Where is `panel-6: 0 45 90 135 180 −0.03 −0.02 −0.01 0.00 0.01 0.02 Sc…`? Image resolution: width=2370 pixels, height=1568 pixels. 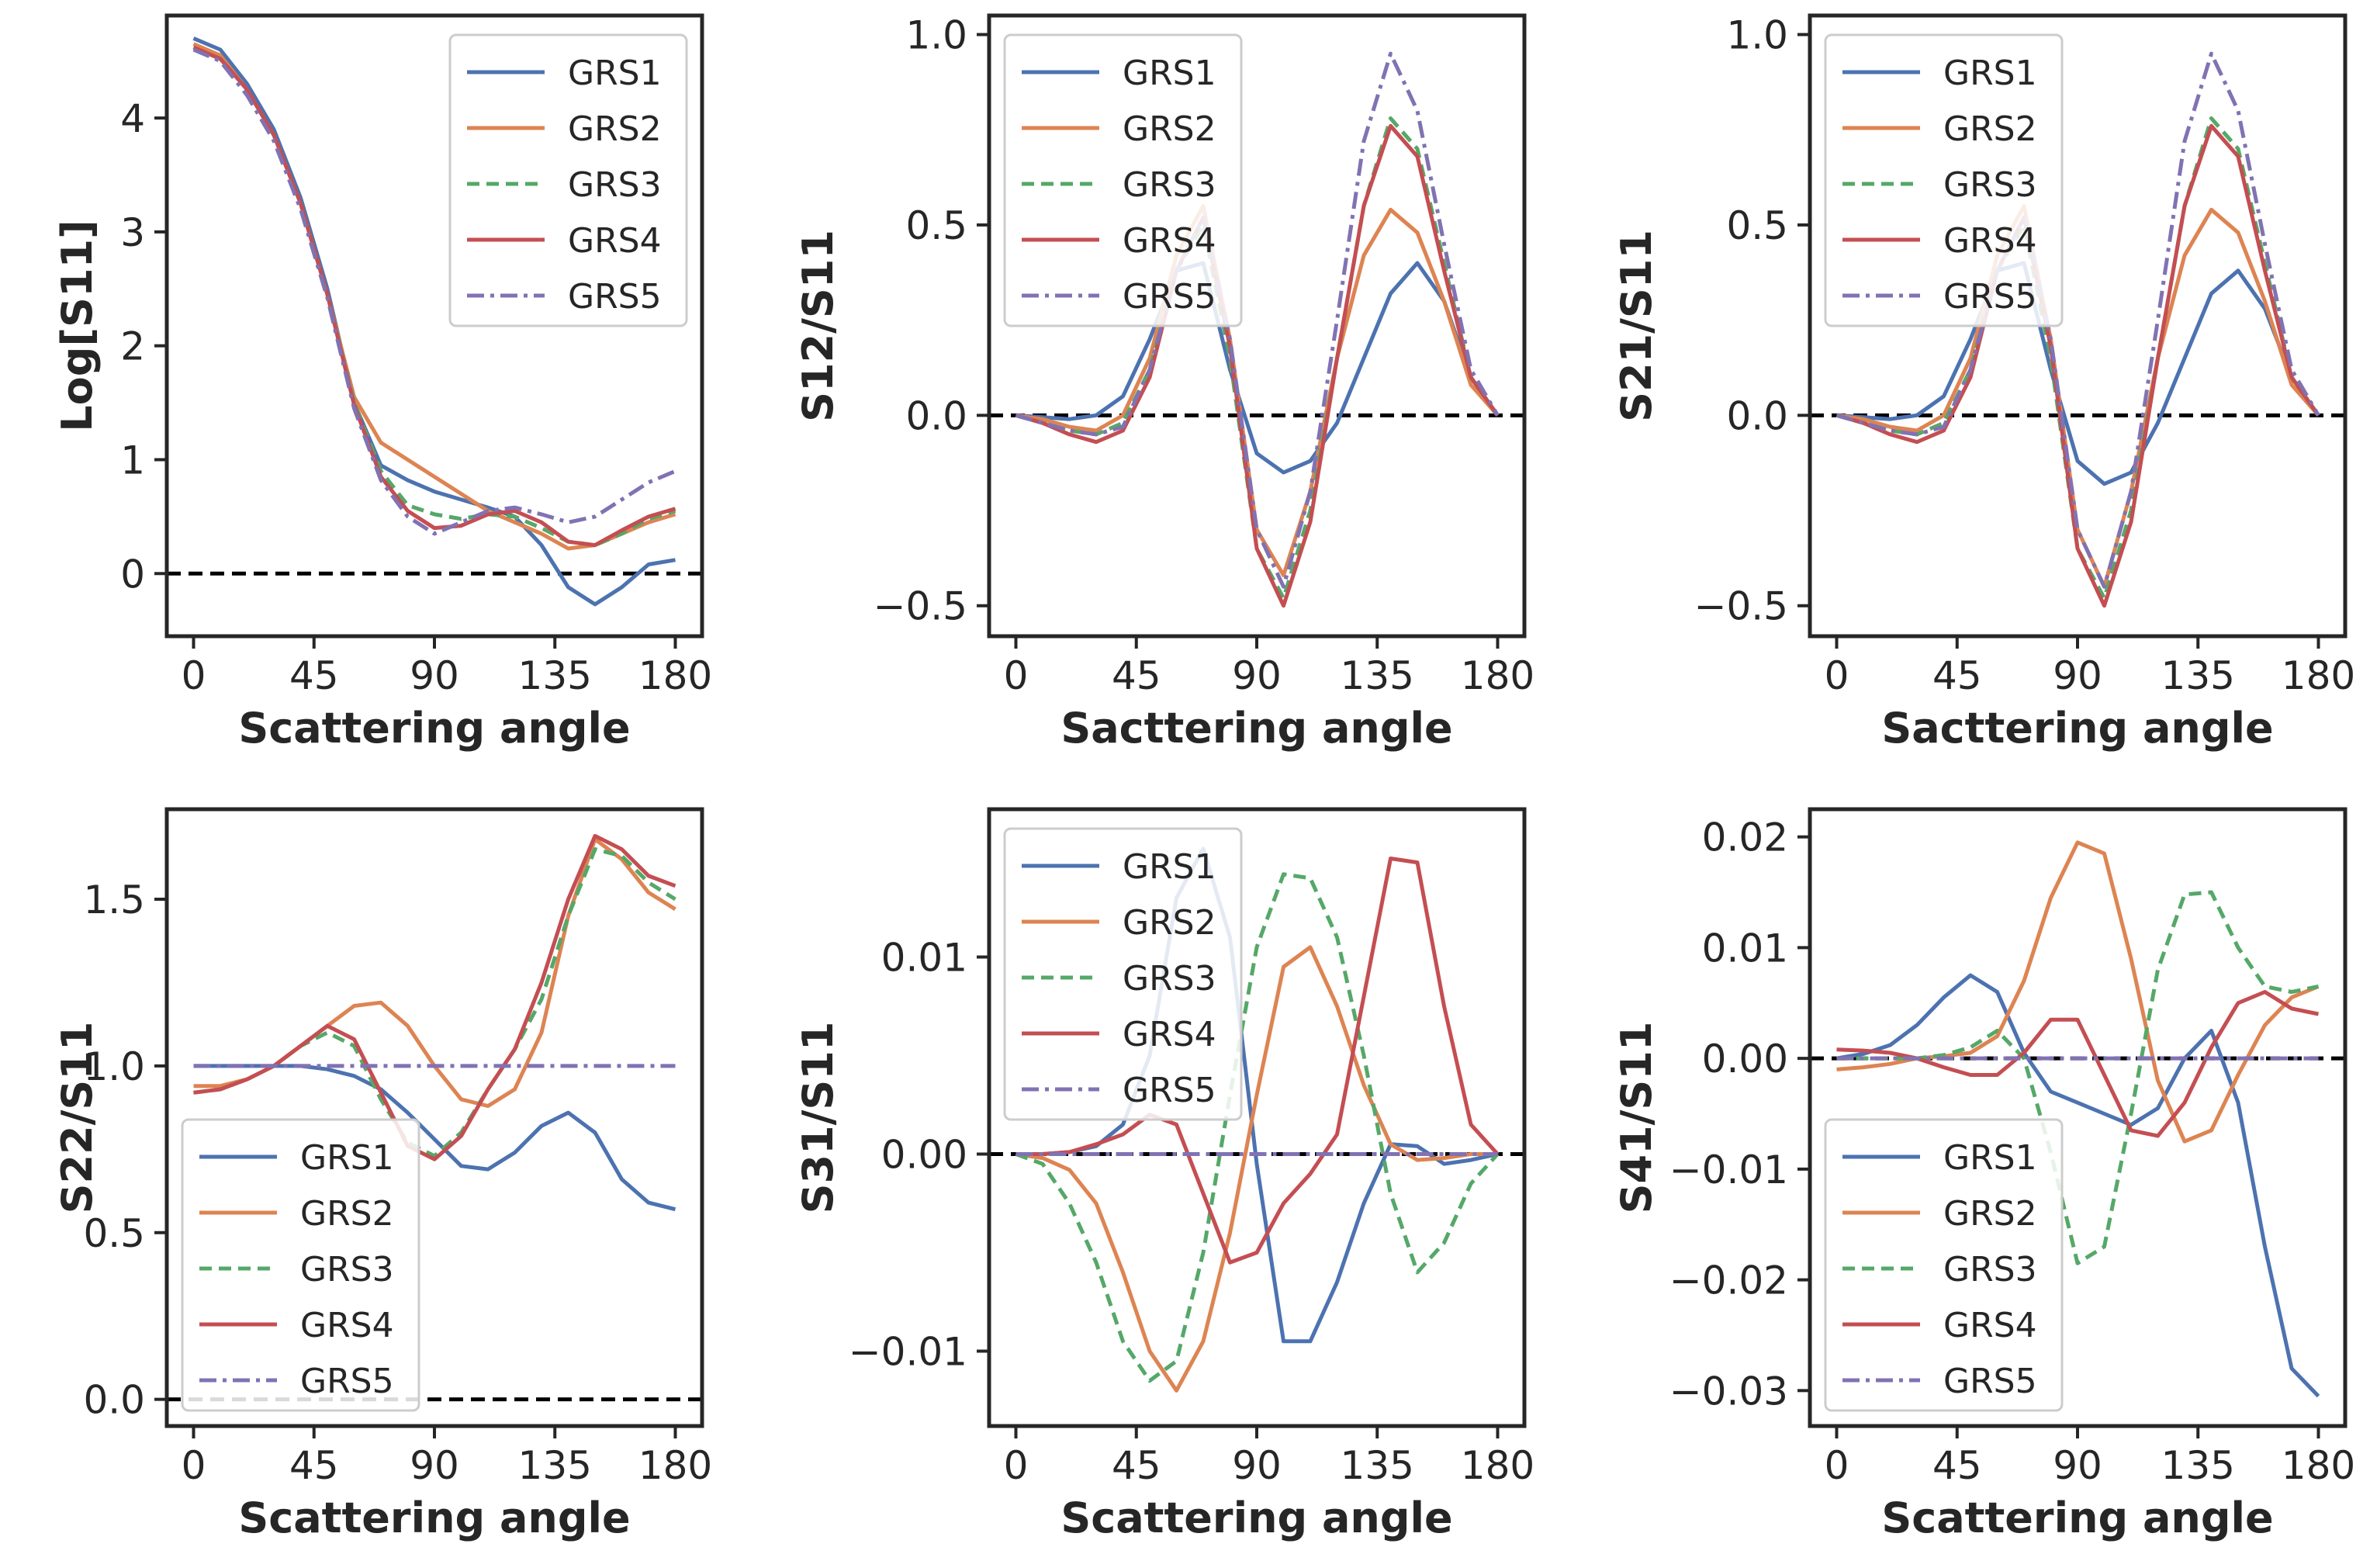 panel-6: 0 45 90 135 180 −0.03 −0.02 −0.01 0.00 0.01 0.02 Sc… is located at coordinates (1983, 1175).